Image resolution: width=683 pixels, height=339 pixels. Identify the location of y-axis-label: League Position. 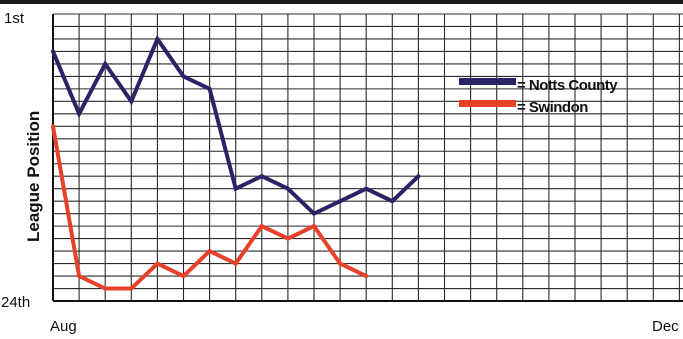
(33, 176).